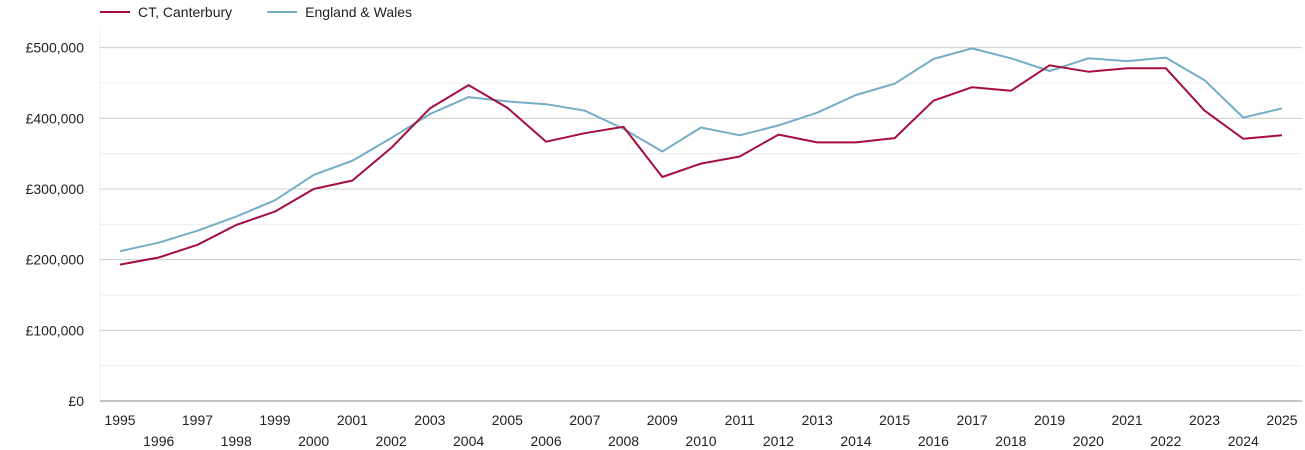  What do you see at coordinates (429, 420) in the screenshot?
I see `x-tick-label: 2003` at bounding box center [429, 420].